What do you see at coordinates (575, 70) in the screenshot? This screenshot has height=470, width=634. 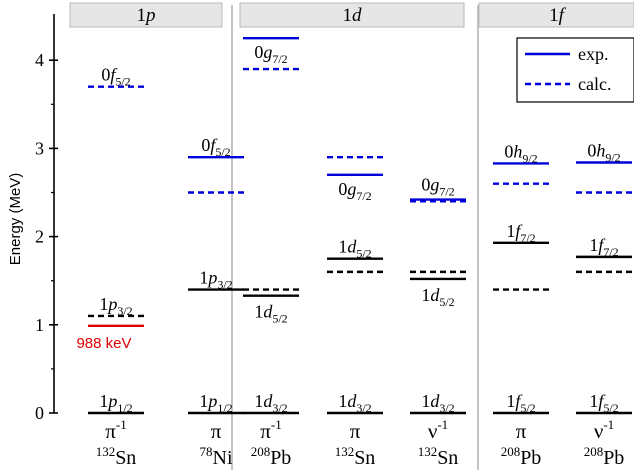 I see `legend-box` at bounding box center [575, 70].